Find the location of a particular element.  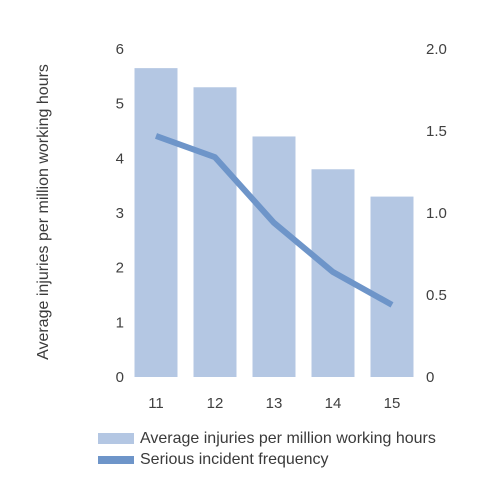

y-tick-label-left: 3 is located at coordinates (120, 213).